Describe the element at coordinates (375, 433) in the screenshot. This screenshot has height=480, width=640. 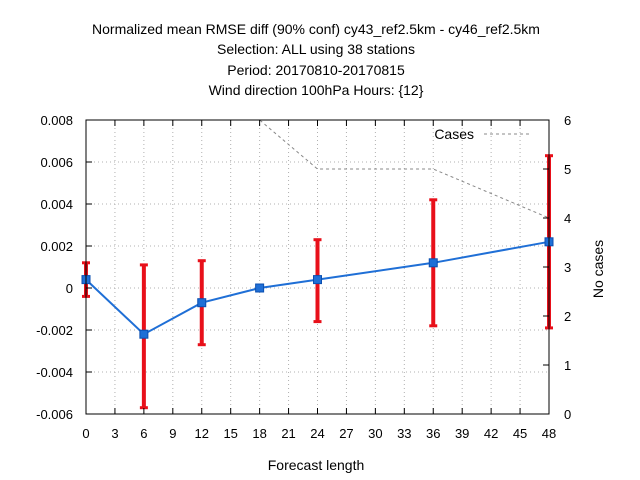
I see `x-tick-label: 30` at that location.